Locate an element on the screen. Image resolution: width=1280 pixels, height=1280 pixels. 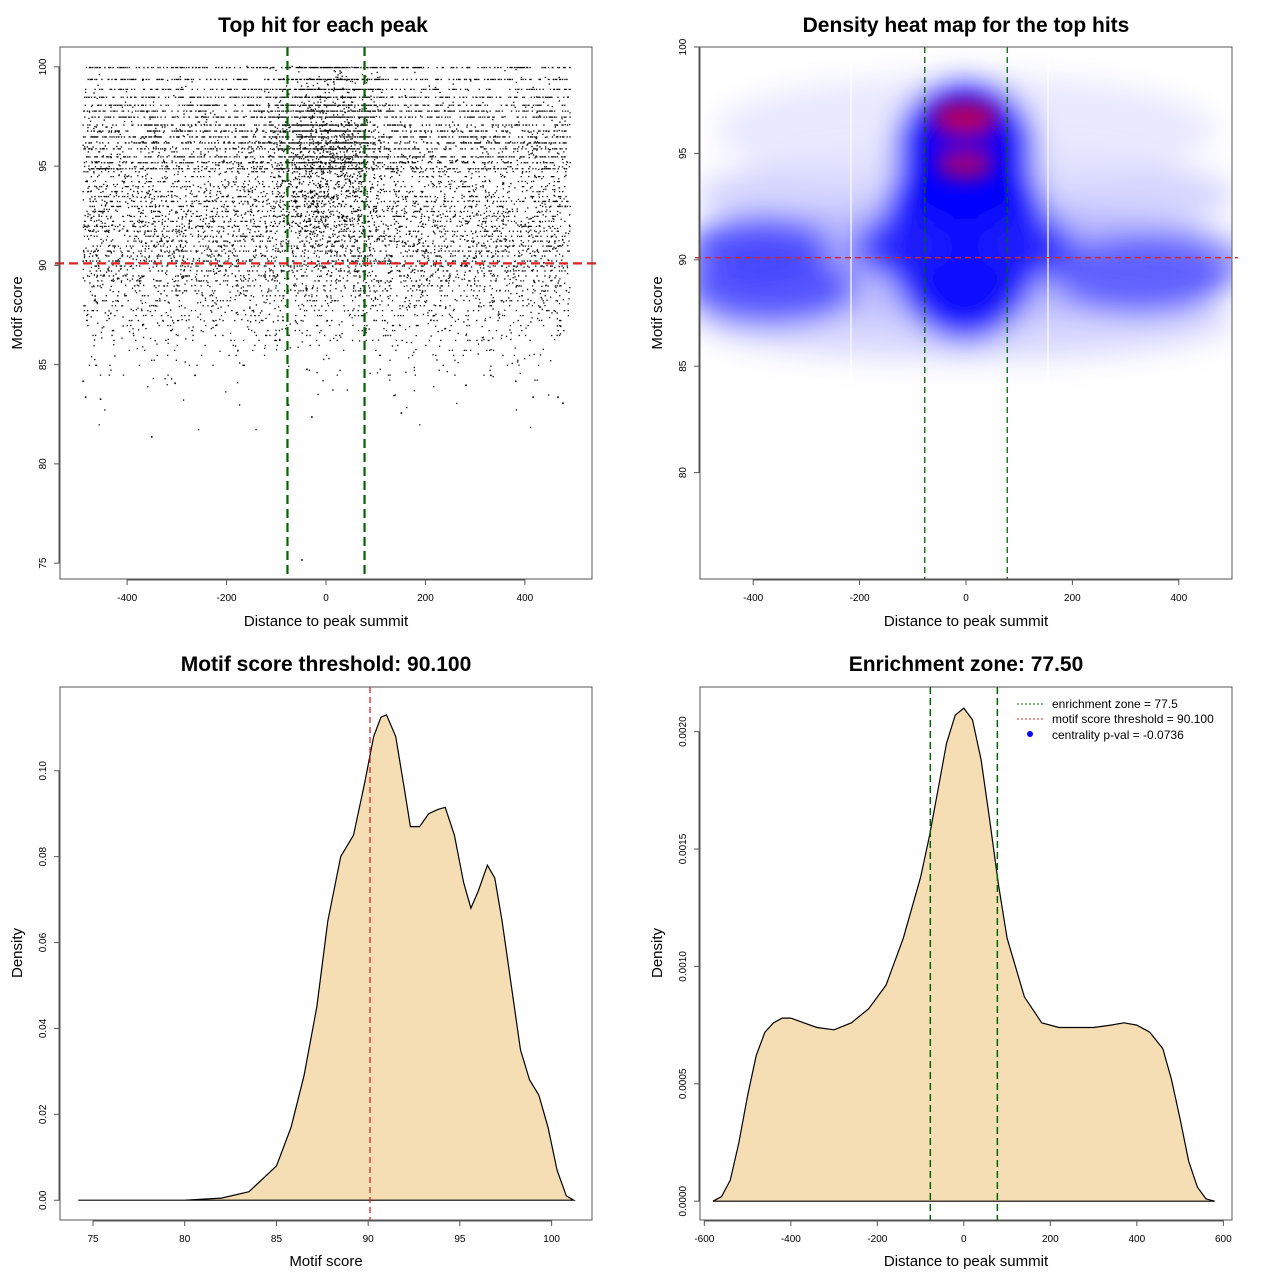
y-tick-label: 0.06 is located at coordinates (43, 942).